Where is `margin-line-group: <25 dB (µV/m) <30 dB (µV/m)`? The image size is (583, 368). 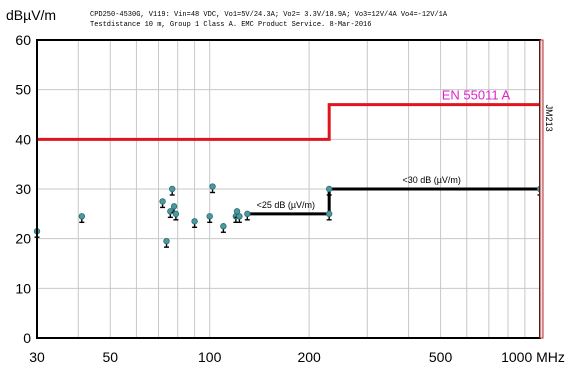 margin-line-group: <25 dB (µV/m) <30 dB (µV/m) is located at coordinates (393, 195).